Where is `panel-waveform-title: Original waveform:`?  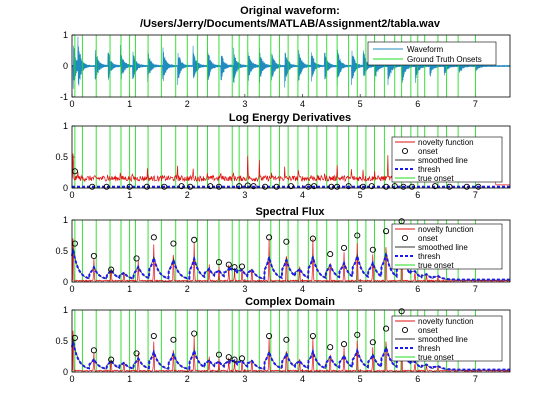
panel-waveform-title: Original waveform: is located at coordinates (290, 11).